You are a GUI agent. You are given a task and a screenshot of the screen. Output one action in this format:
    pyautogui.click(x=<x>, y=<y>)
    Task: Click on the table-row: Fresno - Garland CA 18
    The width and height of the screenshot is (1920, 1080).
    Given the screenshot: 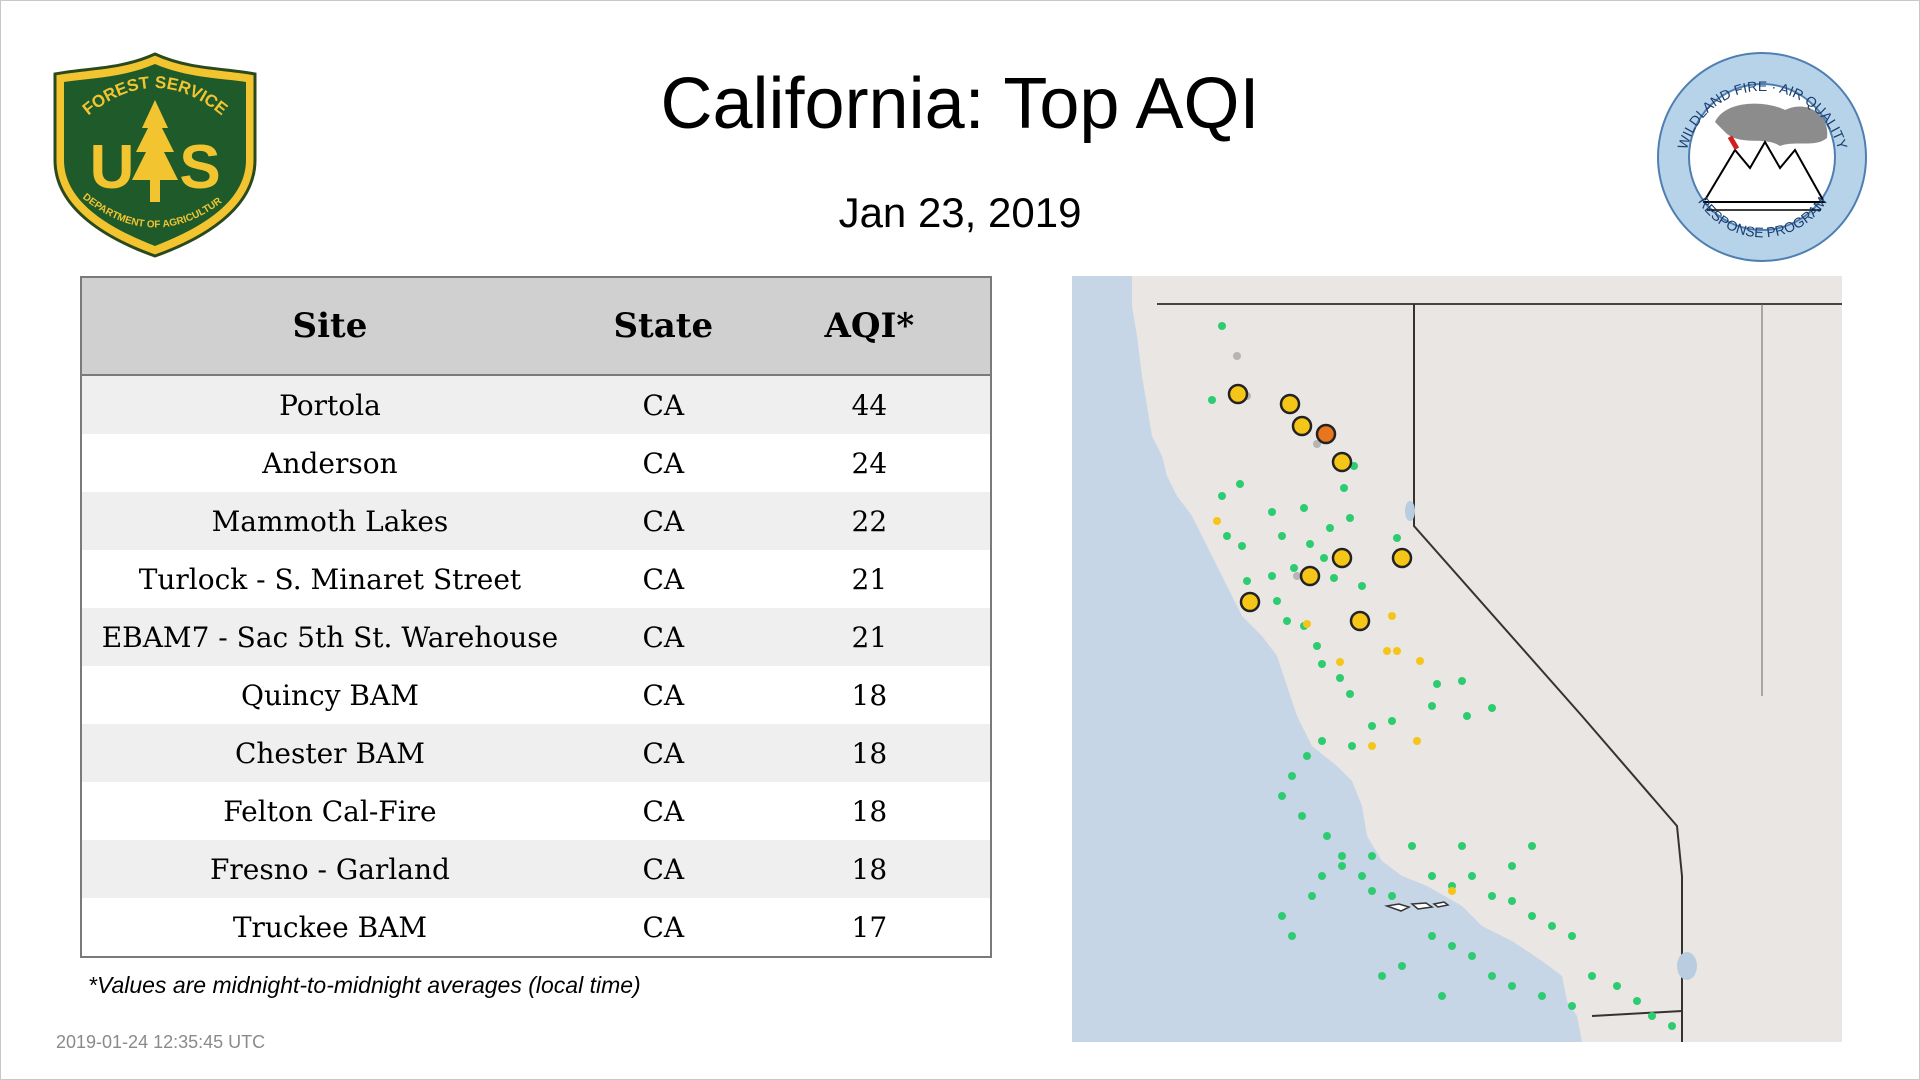 What is the action you would take?
    pyautogui.click(x=536, y=869)
    